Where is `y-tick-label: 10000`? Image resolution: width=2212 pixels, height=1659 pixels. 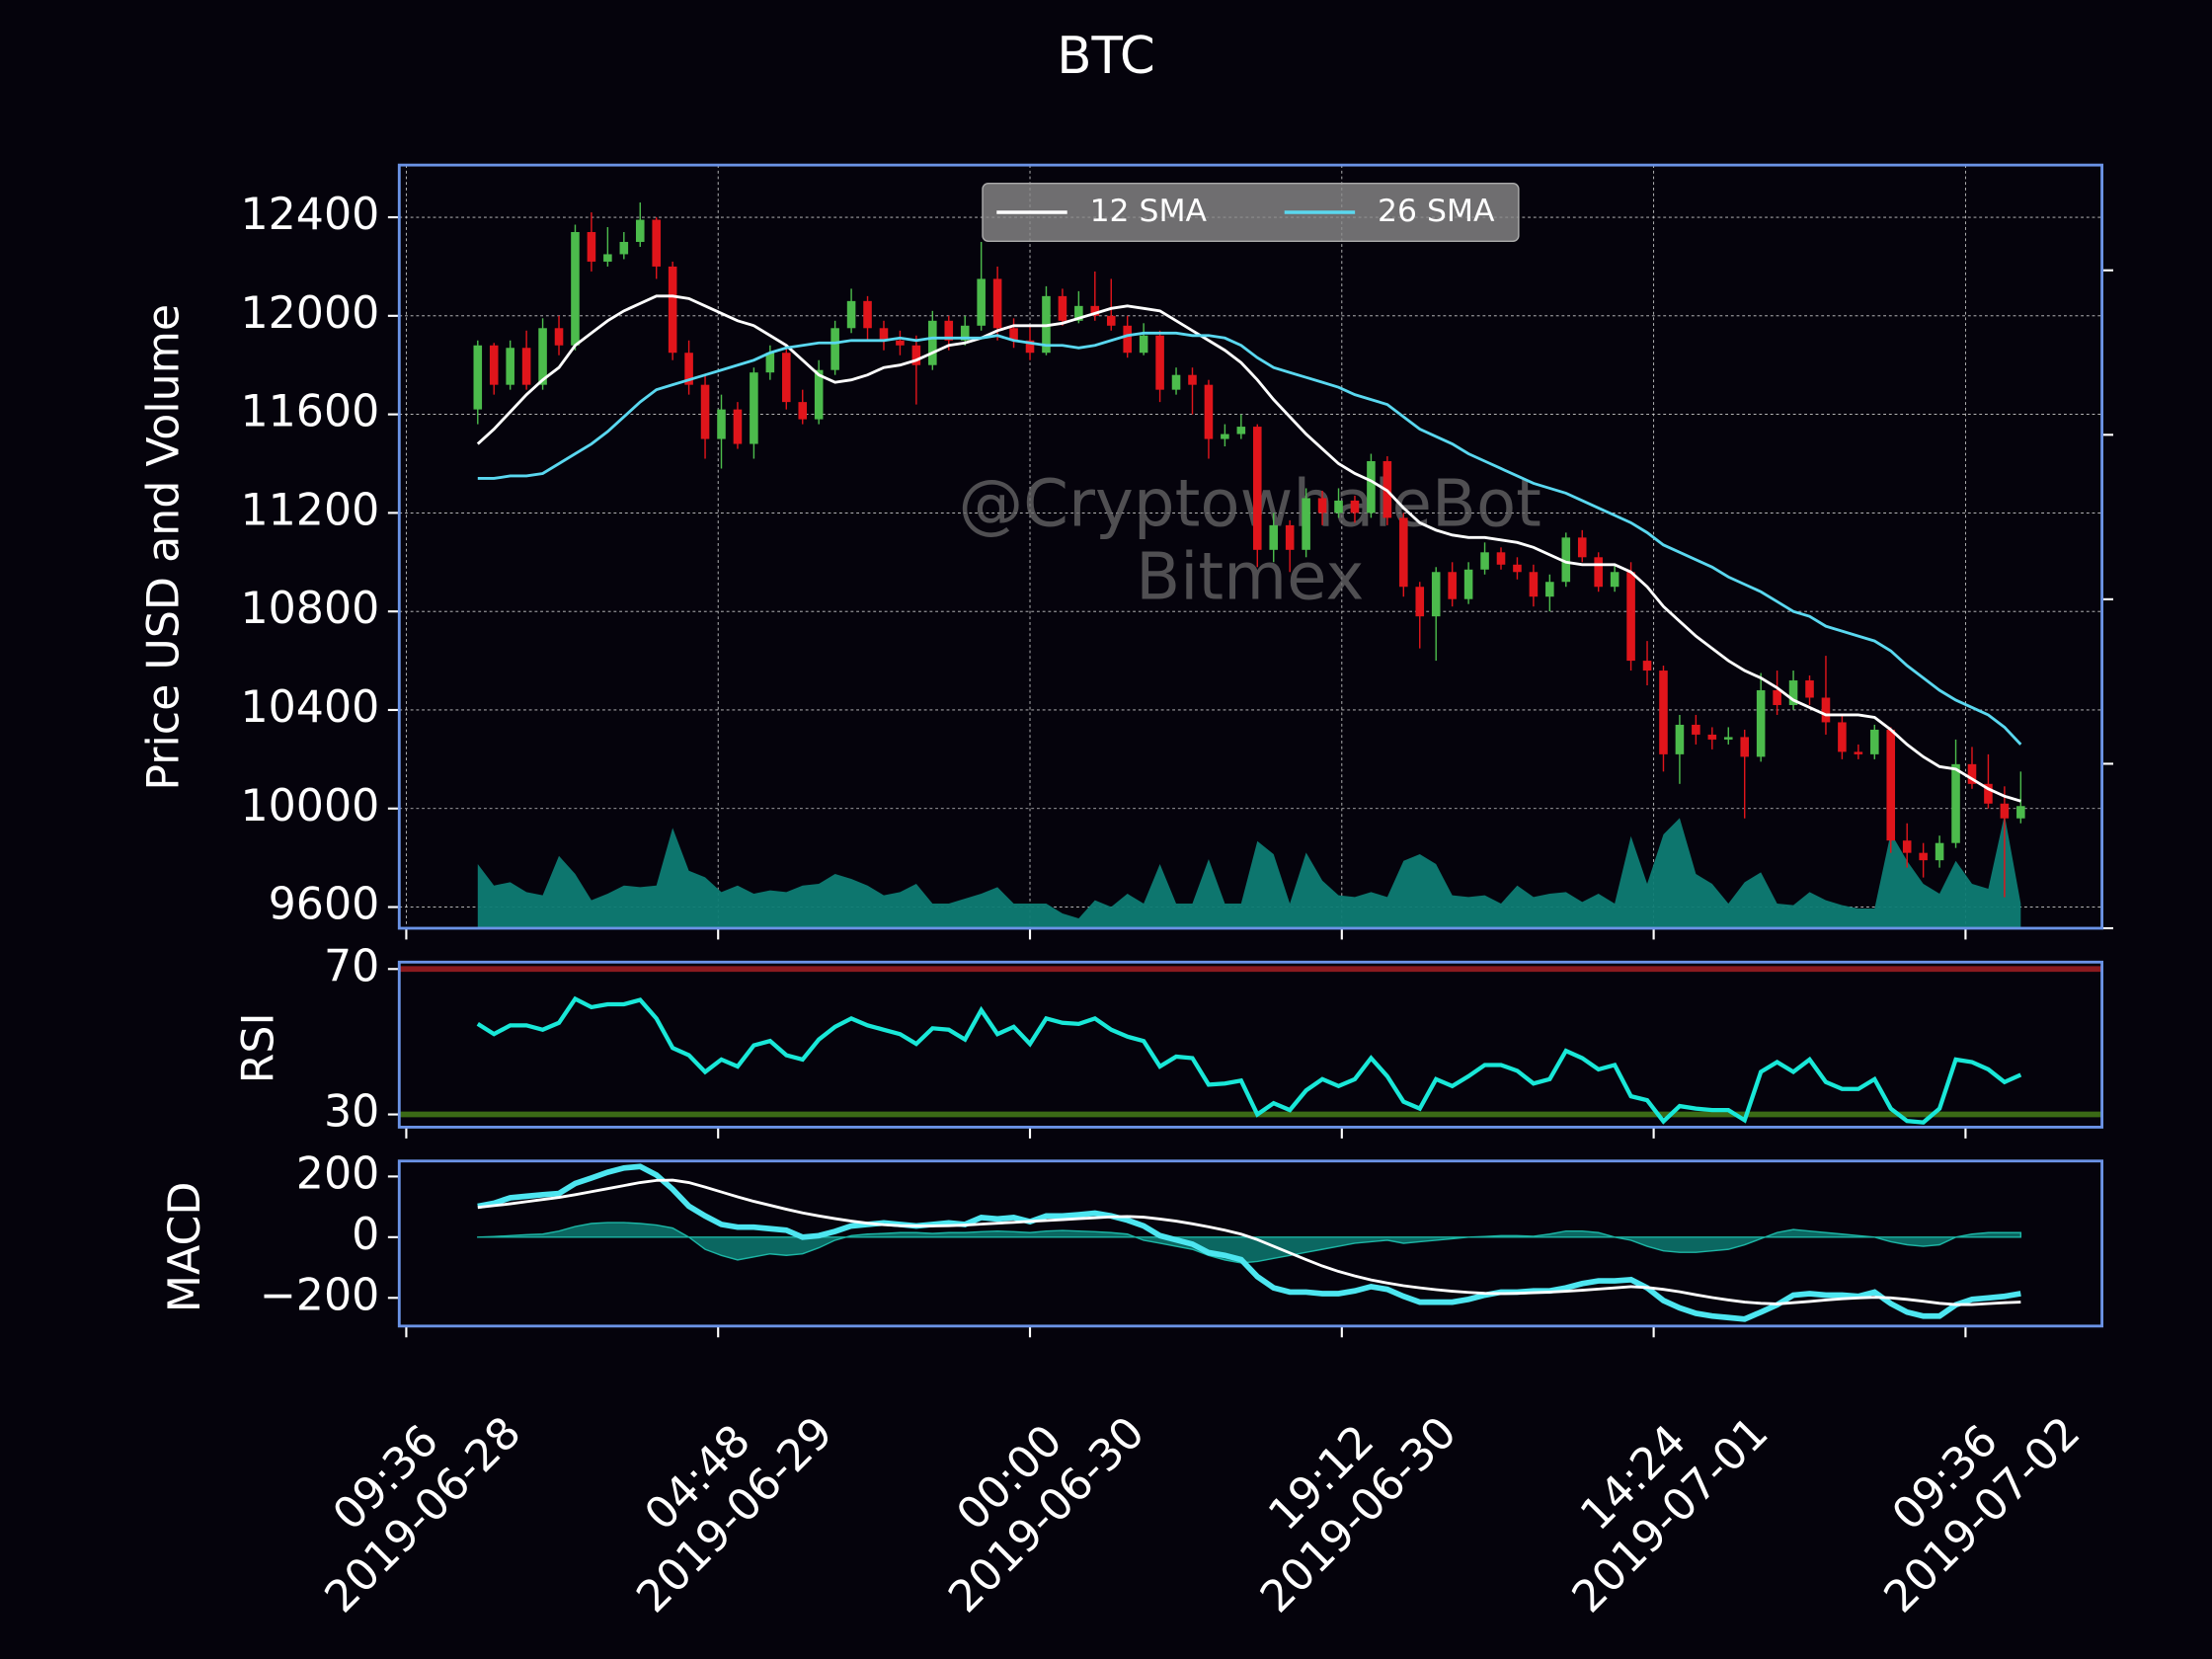 y-tick-label: 10000 is located at coordinates (310, 806).